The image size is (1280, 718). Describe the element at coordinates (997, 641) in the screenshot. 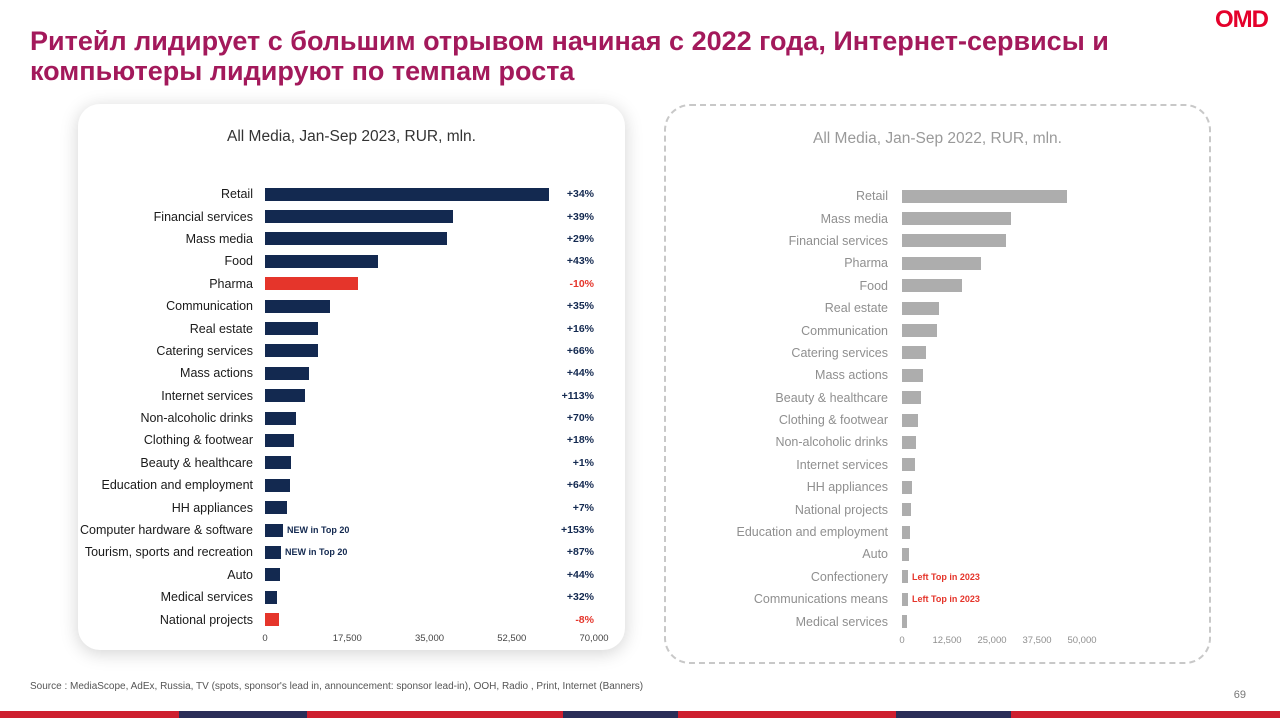

I see `x-axis: 0 12,500 25,000 37,500 50,000` at that location.